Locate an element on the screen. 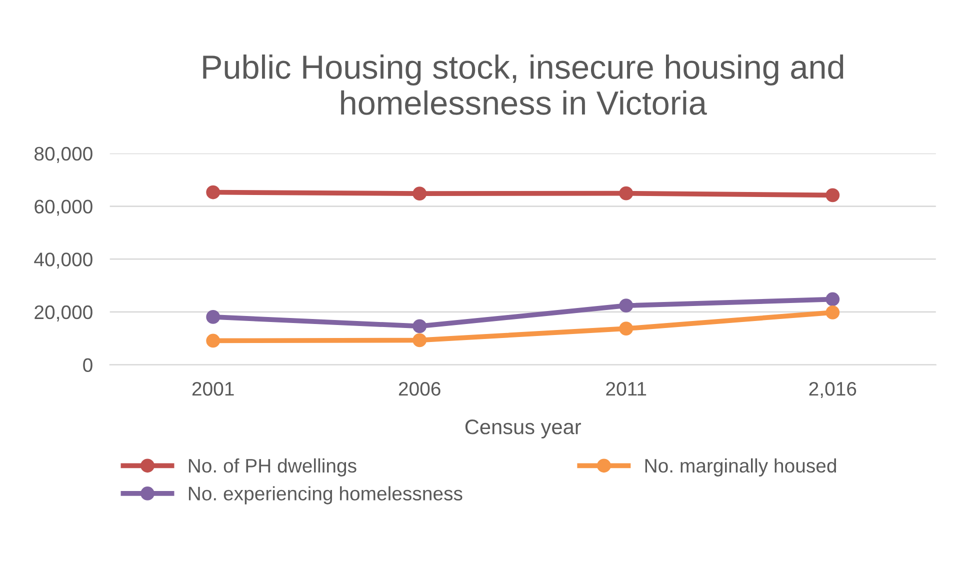 This screenshot has height=579, width=955. y-tick-label: 60,000 is located at coordinates (63, 208).